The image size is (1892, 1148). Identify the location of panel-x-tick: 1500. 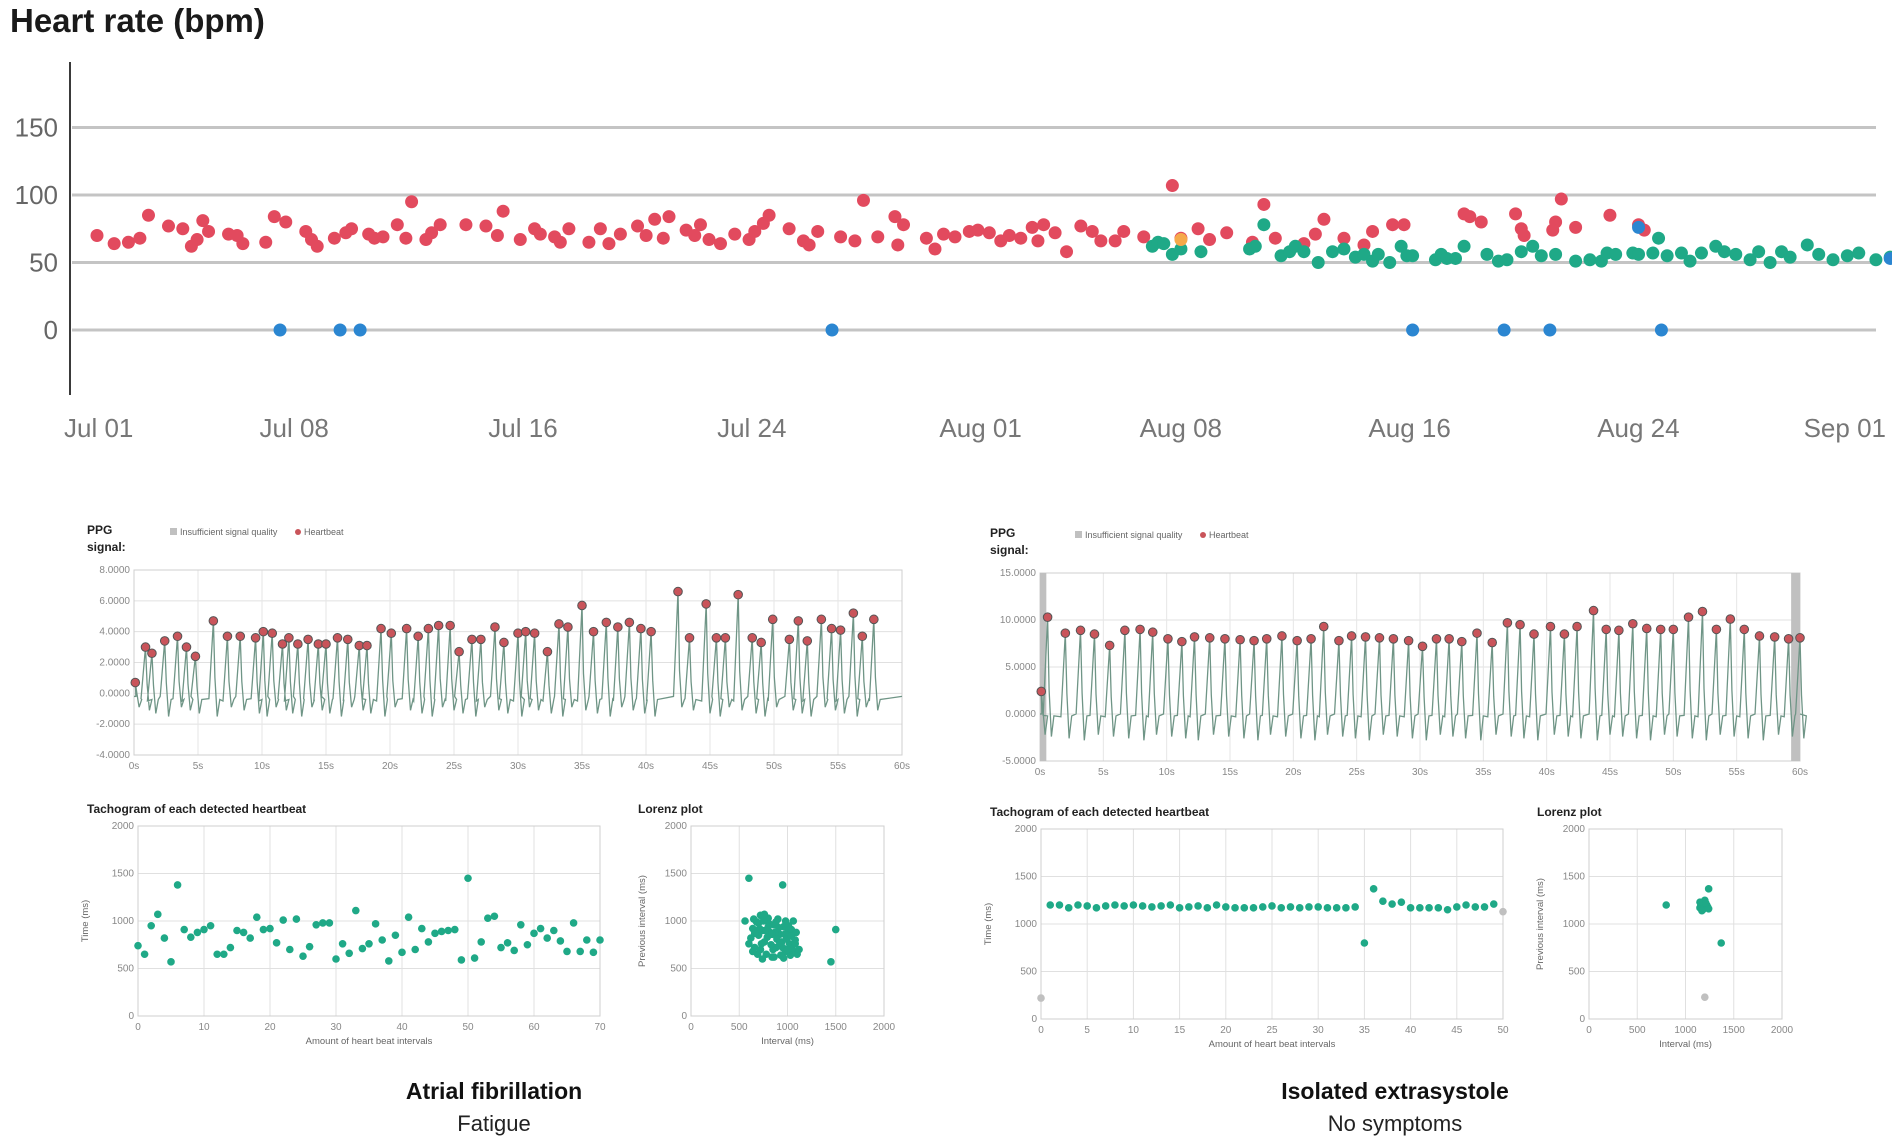
(1734, 1030).